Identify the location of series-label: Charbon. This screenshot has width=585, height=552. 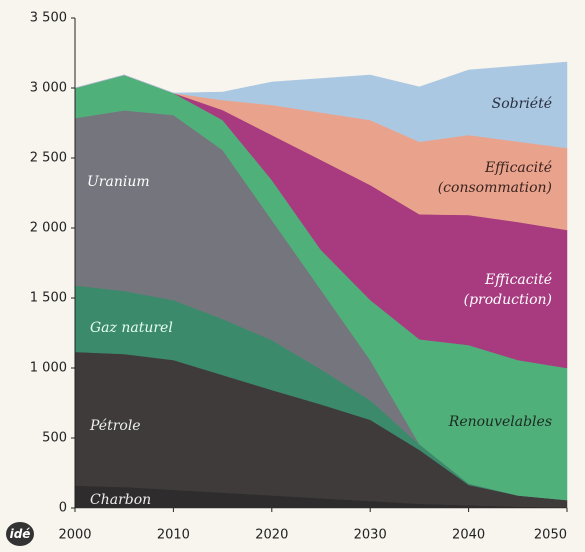
(121, 500).